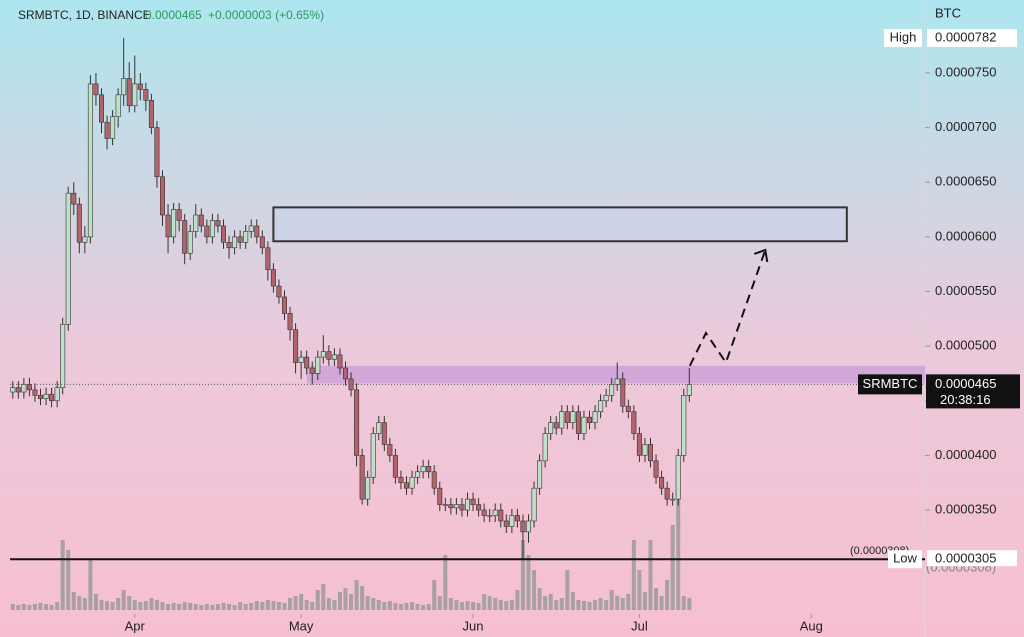 This screenshot has height=637, width=1024. Describe the element at coordinates (811, 625) in the screenshot. I see `x-tick-label: Aug` at that location.